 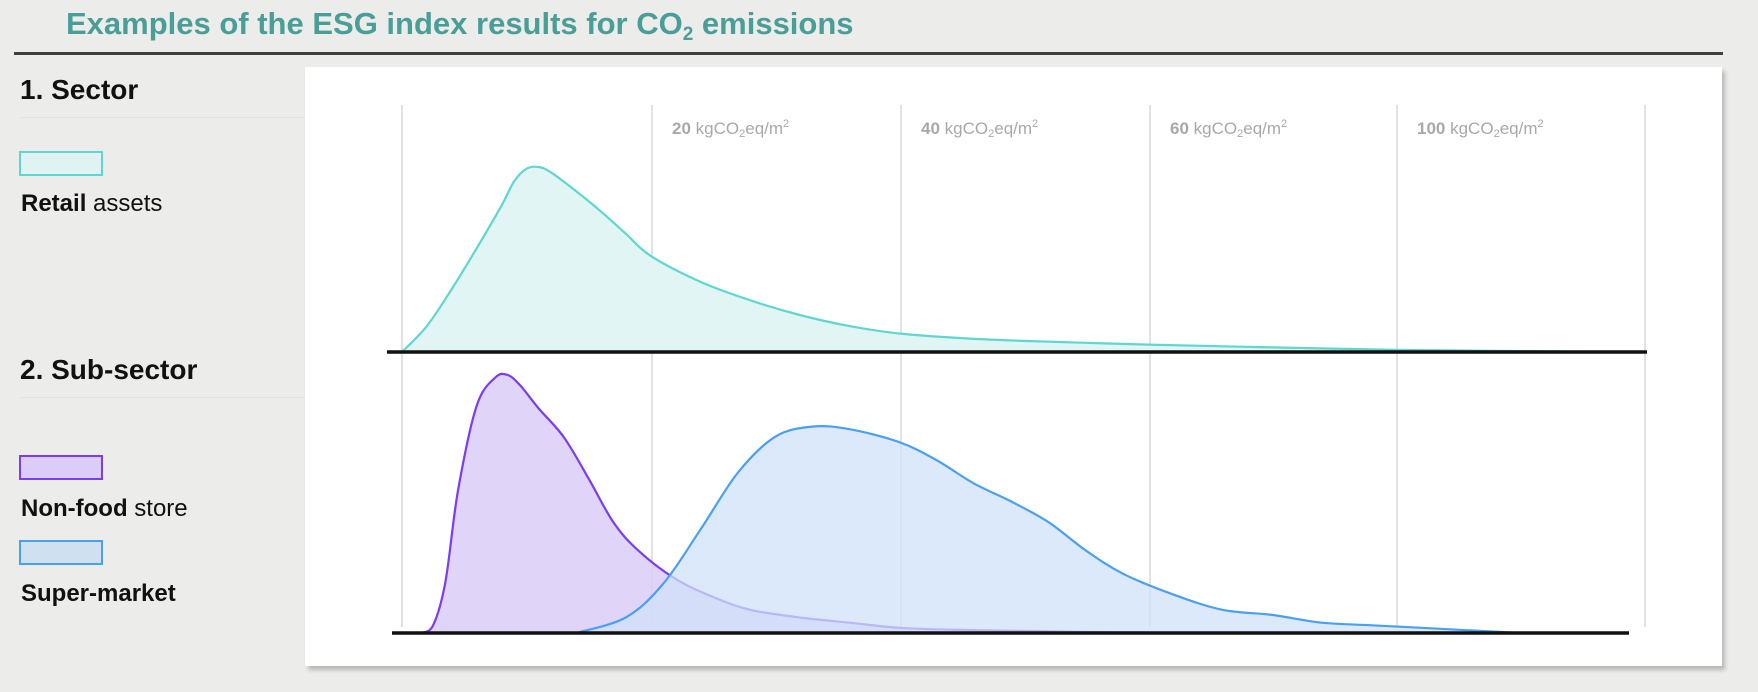 What do you see at coordinates (79, 89) in the screenshot?
I see `section-heading-sector: 1. Sector` at bounding box center [79, 89].